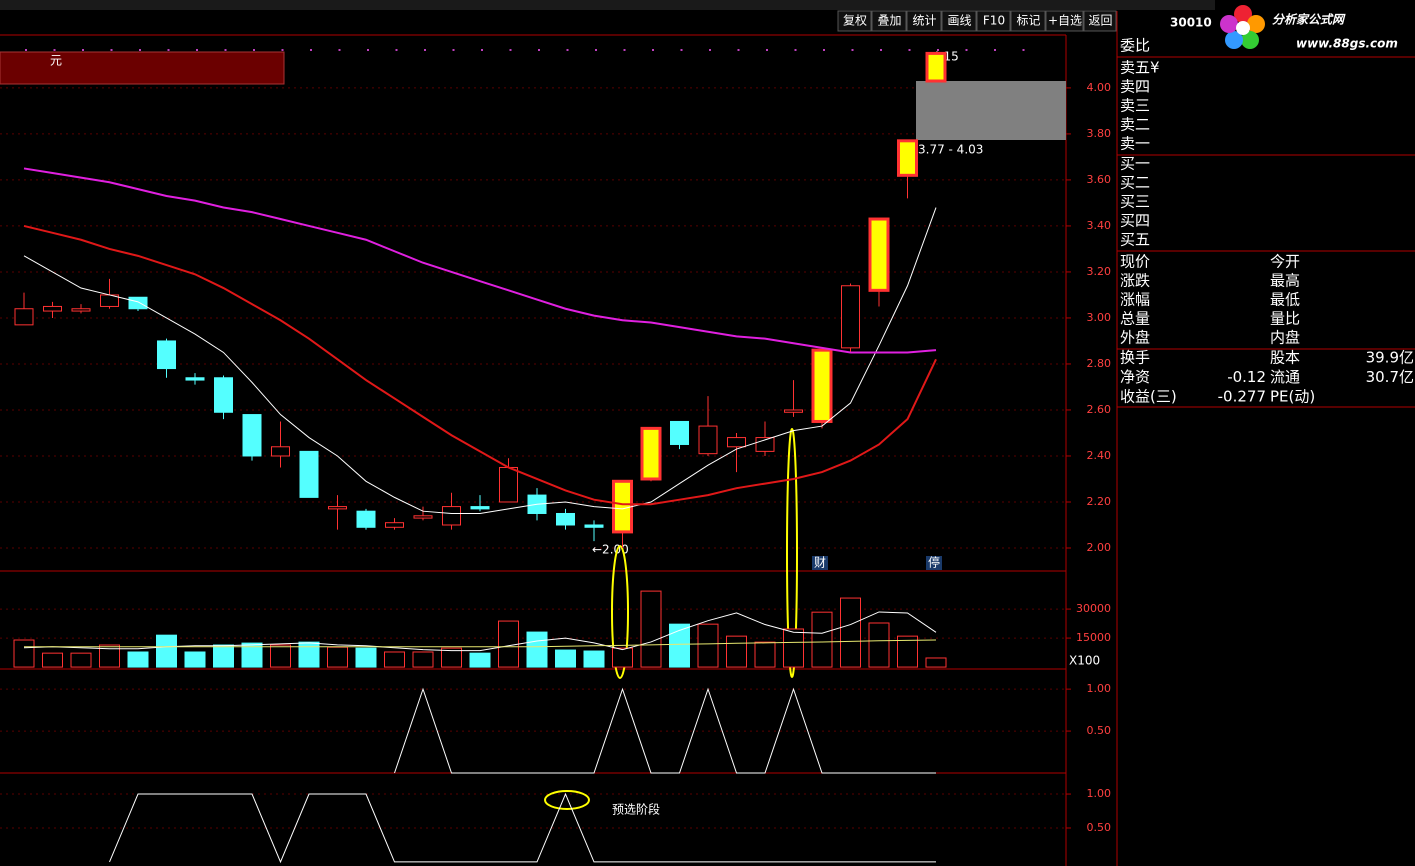  I want to click on volume-ma-line, so click(480, 643).